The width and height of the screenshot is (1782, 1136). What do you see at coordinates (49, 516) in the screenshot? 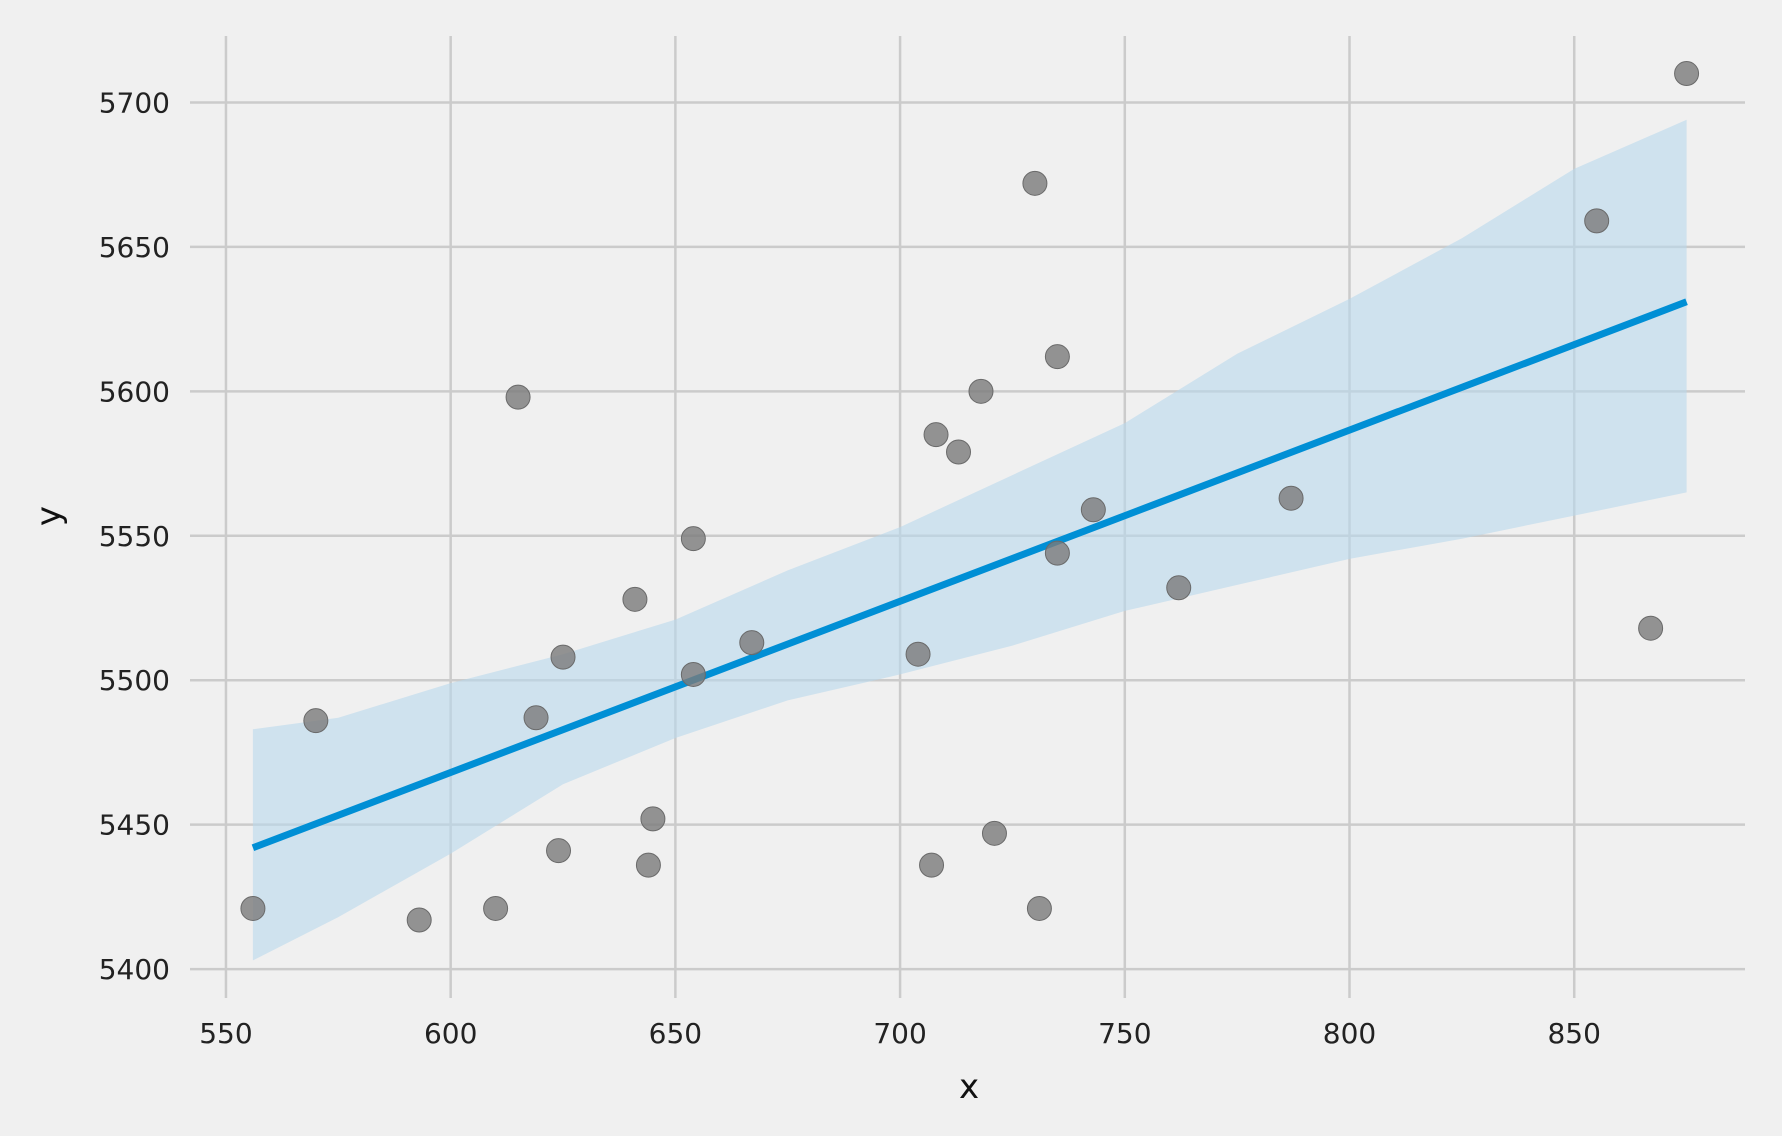
I see `y-axis-label: y` at bounding box center [49, 516].